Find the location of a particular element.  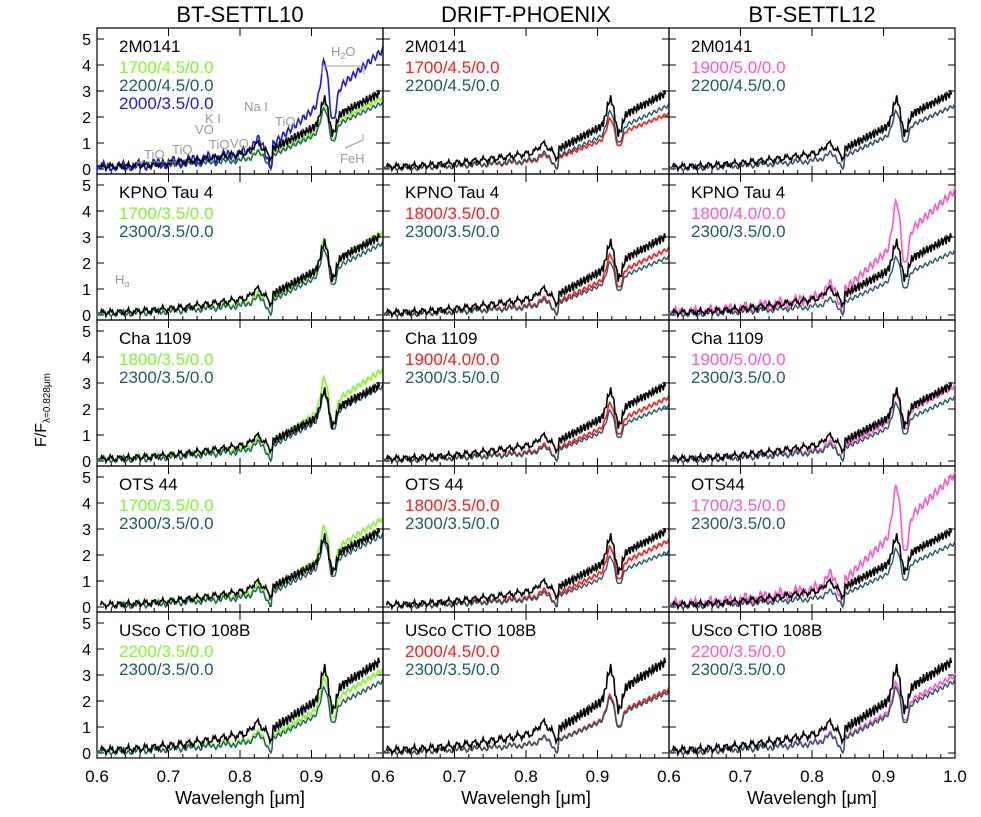

column-title-2: BT-SETTL12 is located at coordinates (811, 14).